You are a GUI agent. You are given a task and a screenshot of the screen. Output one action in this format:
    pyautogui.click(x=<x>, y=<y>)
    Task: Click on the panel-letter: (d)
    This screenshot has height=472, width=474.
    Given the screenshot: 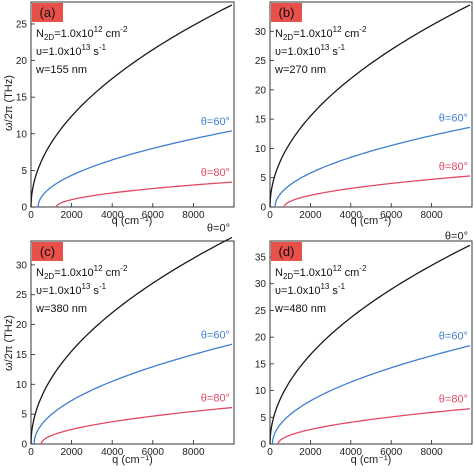 What is the action you would take?
    pyautogui.click(x=287, y=251)
    